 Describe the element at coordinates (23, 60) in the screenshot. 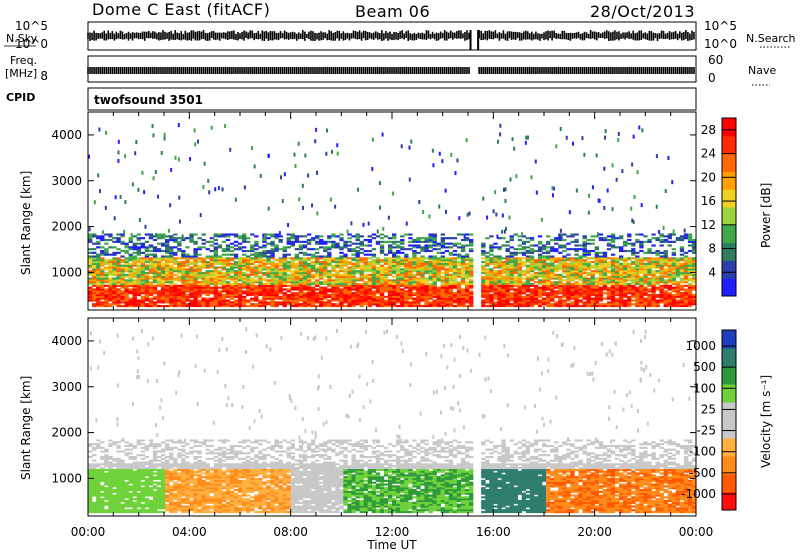

I see `freq-label-1: Freq.` at that location.